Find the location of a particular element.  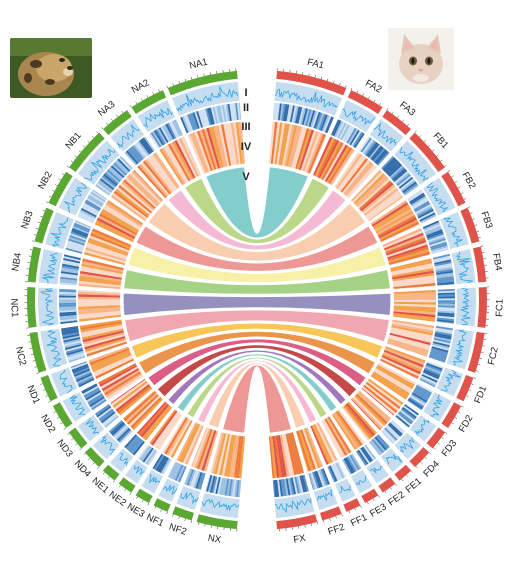

chromosome-label-fx: FX is located at coordinates (300, 539).